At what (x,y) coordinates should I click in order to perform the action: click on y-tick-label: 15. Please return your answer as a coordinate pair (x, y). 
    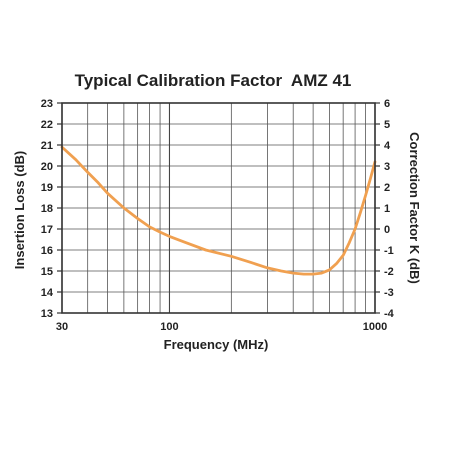
    Looking at the image, I should click on (47, 272).